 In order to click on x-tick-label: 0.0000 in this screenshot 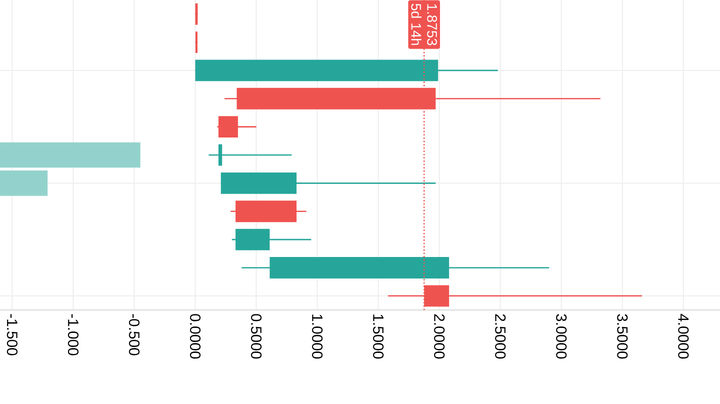, I will do `click(195, 336)`.